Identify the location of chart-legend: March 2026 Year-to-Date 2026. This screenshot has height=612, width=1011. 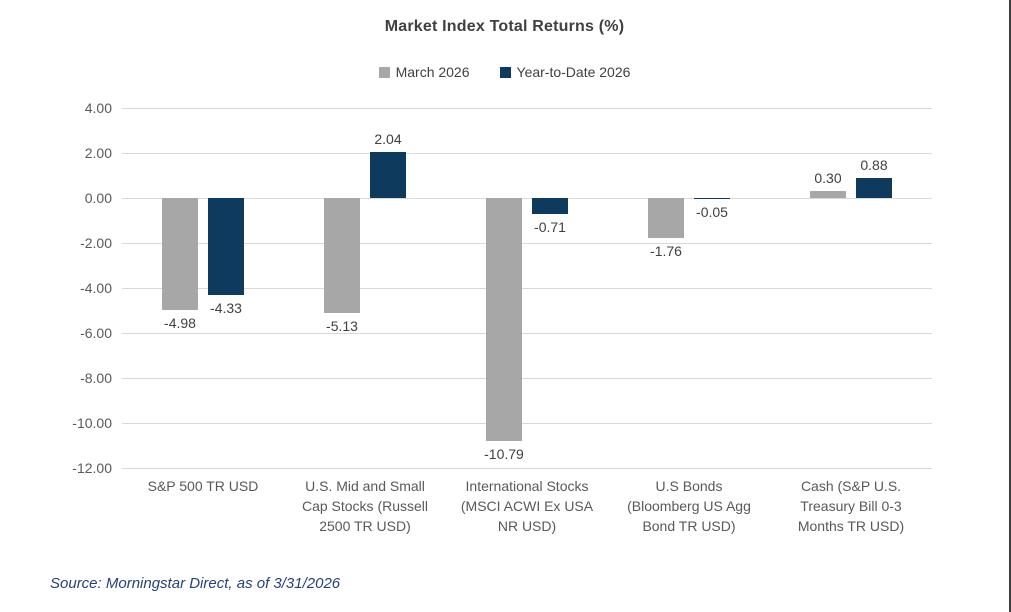
(504, 72).